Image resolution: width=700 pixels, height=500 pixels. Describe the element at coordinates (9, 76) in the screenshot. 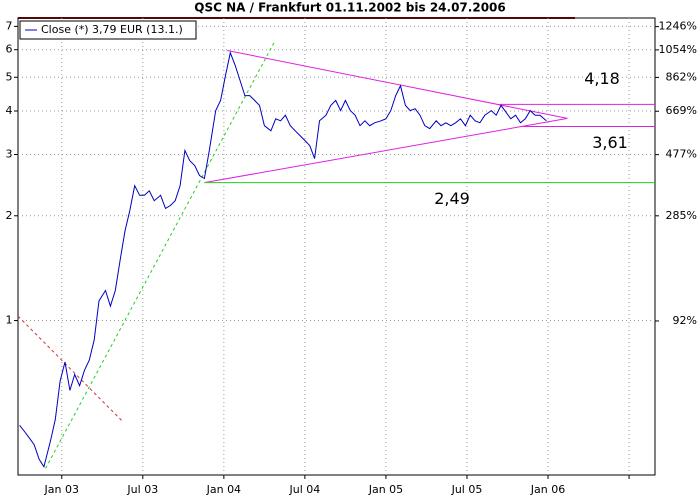

I see `y-tick-label: 5` at that location.